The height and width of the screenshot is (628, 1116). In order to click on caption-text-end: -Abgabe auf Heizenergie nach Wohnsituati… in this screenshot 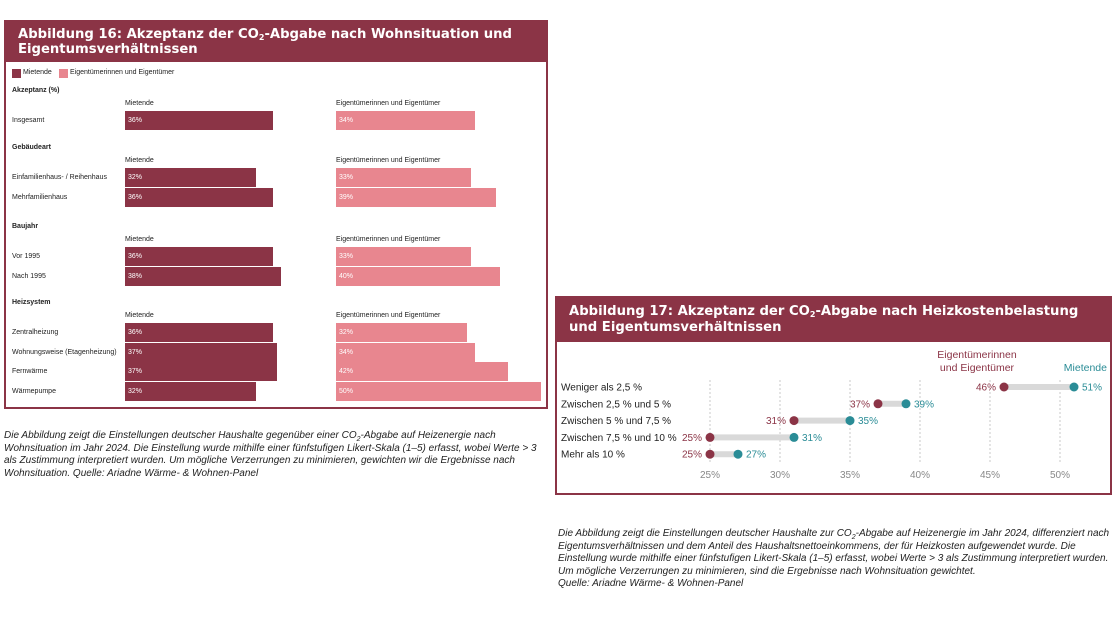, I will do `click(270, 454)`.